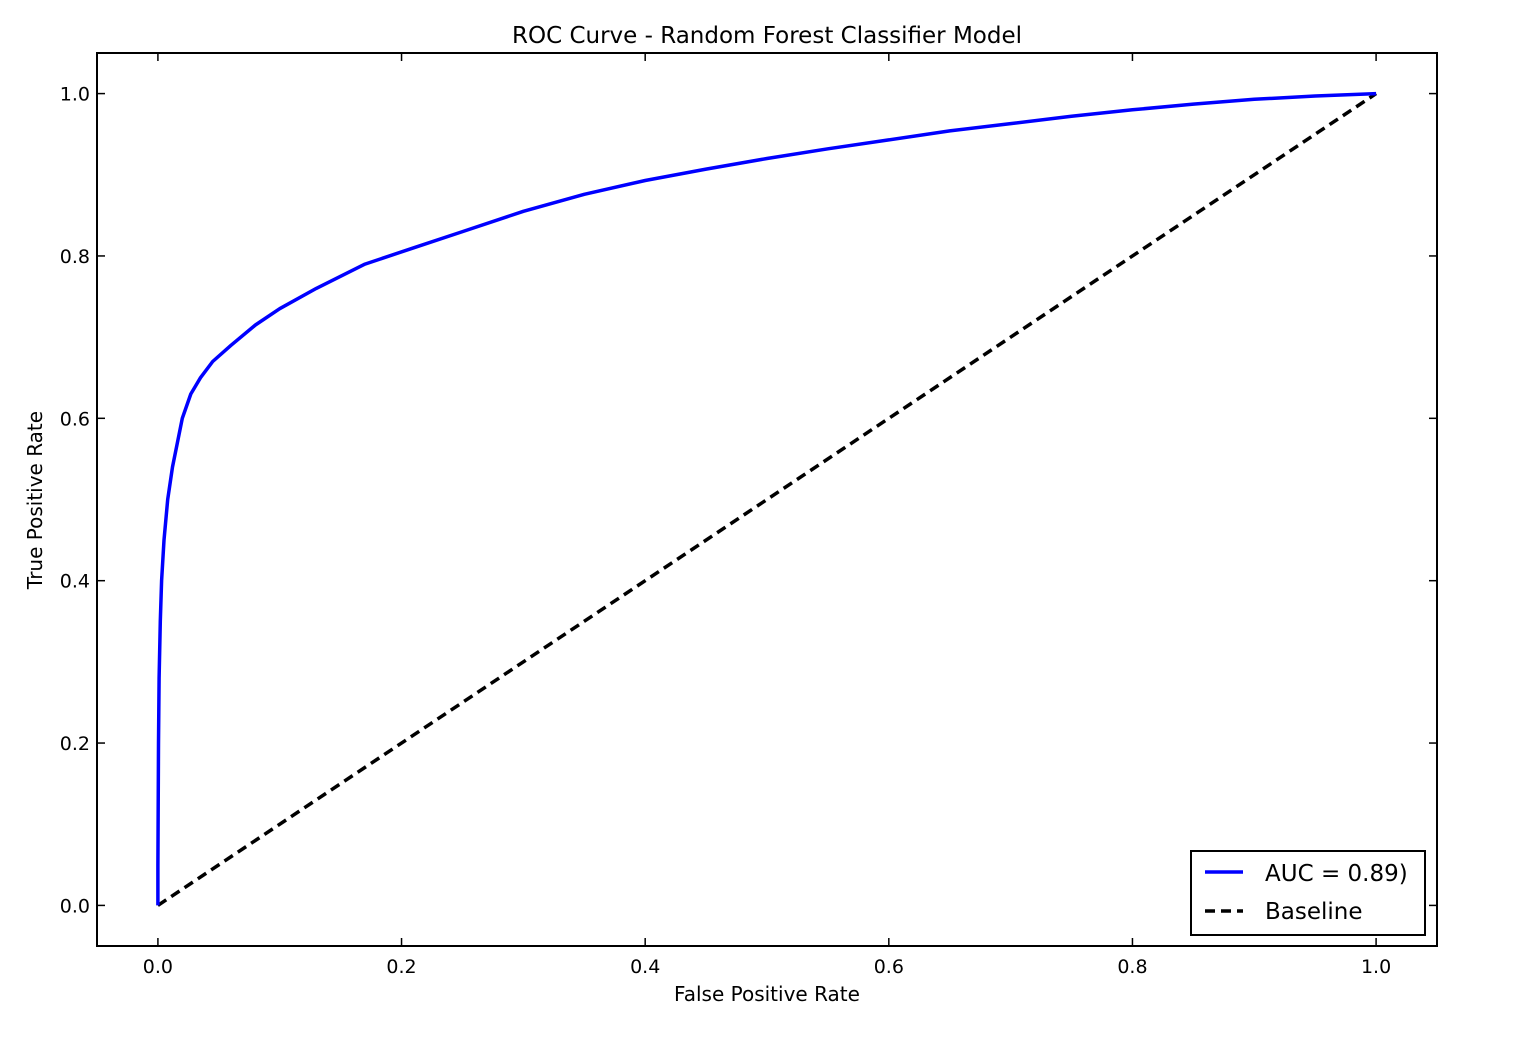  What do you see at coordinates (75, 582) in the screenshot?
I see `y-tick-label: 0.4` at bounding box center [75, 582].